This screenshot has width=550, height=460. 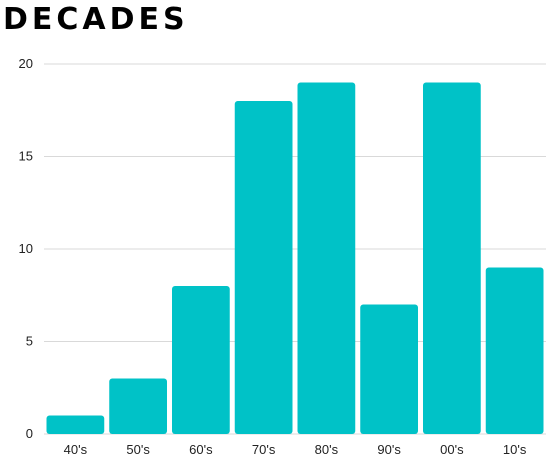 What do you see at coordinates (138, 449) in the screenshot?
I see `x-tick-label: 50's` at bounding box center [138, 449].